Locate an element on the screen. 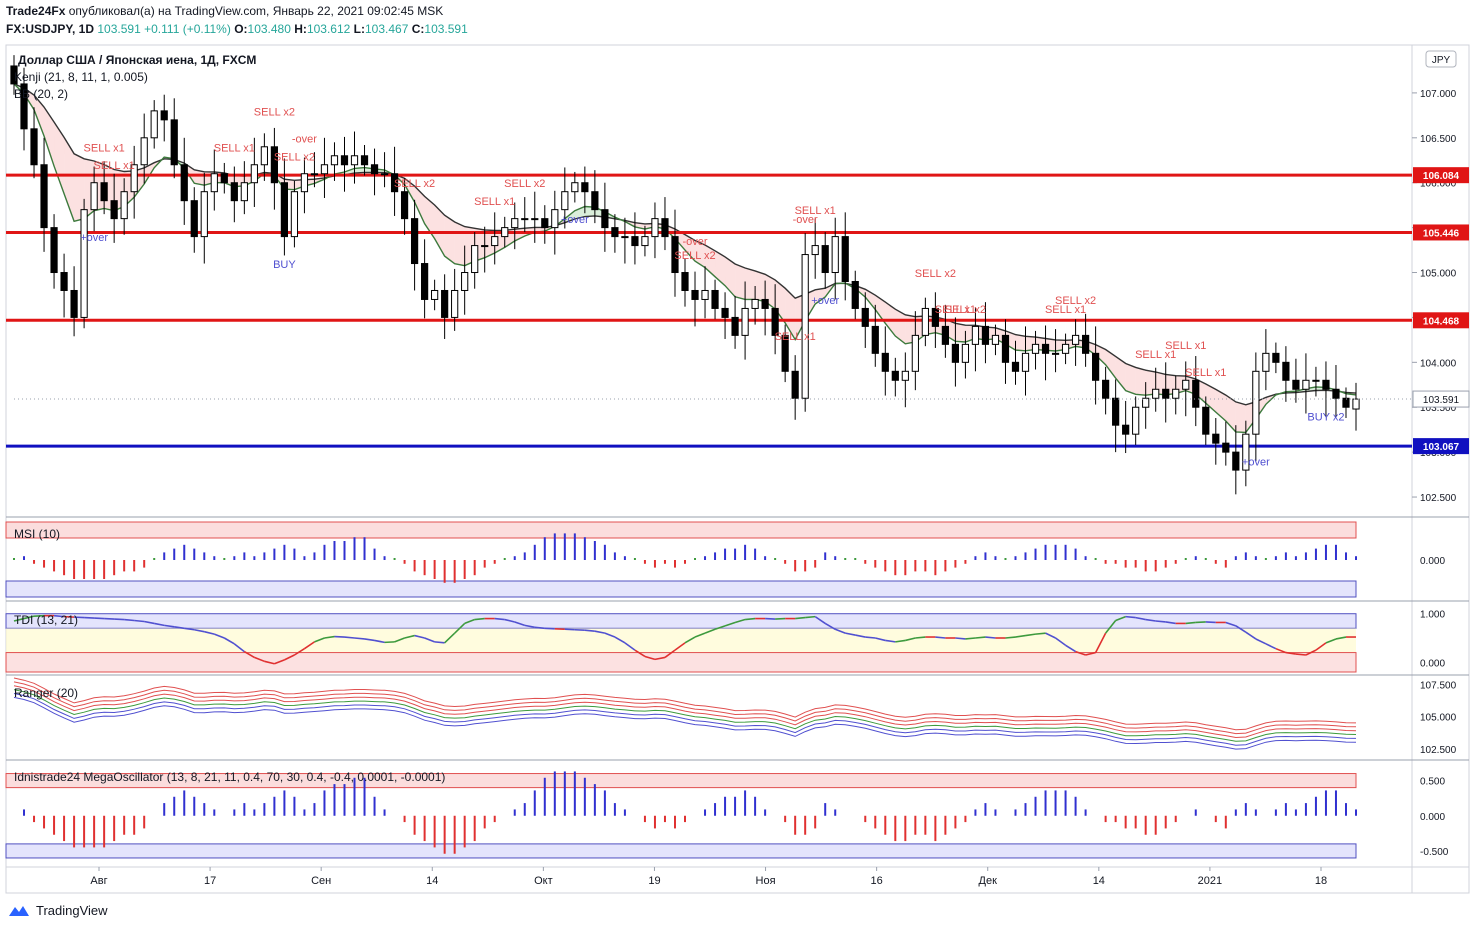  msi-pane is located at coordinates (685, 558).